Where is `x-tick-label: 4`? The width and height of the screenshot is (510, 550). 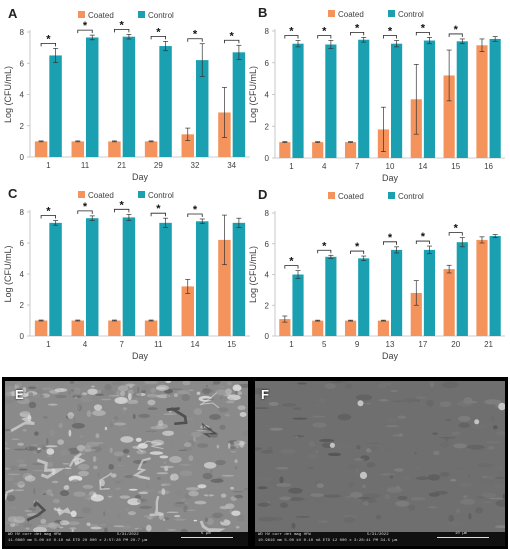 x-tick-label: 4 is located at coordinates (85, 344).